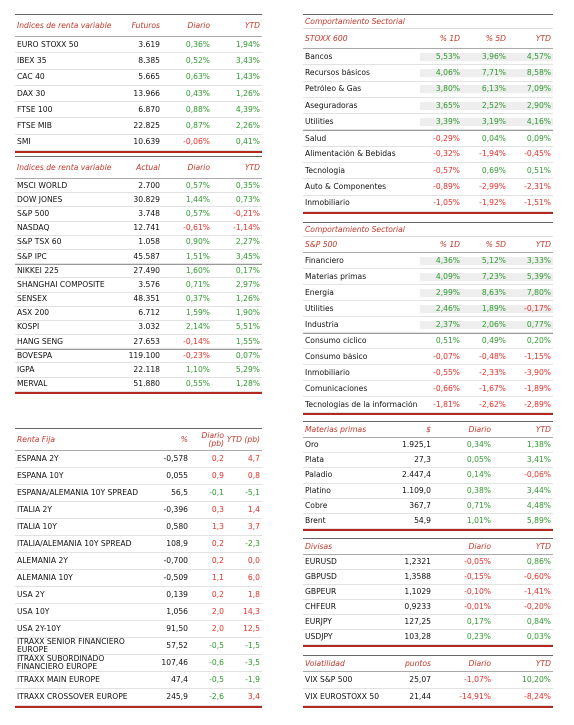 The image size is (574, 725). Describe the element at coordinates (179, 680) in the screenshot. I see `value-cell: 47,4` at that location.